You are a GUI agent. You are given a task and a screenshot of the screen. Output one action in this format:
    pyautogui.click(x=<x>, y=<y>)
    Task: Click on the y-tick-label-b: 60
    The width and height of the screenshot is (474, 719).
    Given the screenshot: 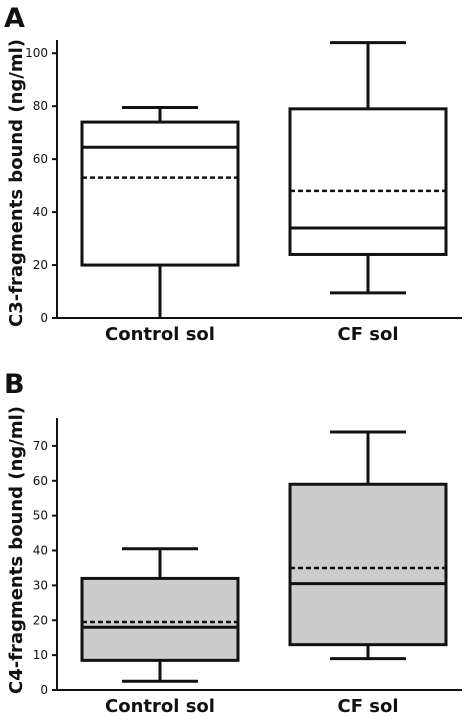 What is the action you would take?
    pyautogui.click(x=40, y=481)
    